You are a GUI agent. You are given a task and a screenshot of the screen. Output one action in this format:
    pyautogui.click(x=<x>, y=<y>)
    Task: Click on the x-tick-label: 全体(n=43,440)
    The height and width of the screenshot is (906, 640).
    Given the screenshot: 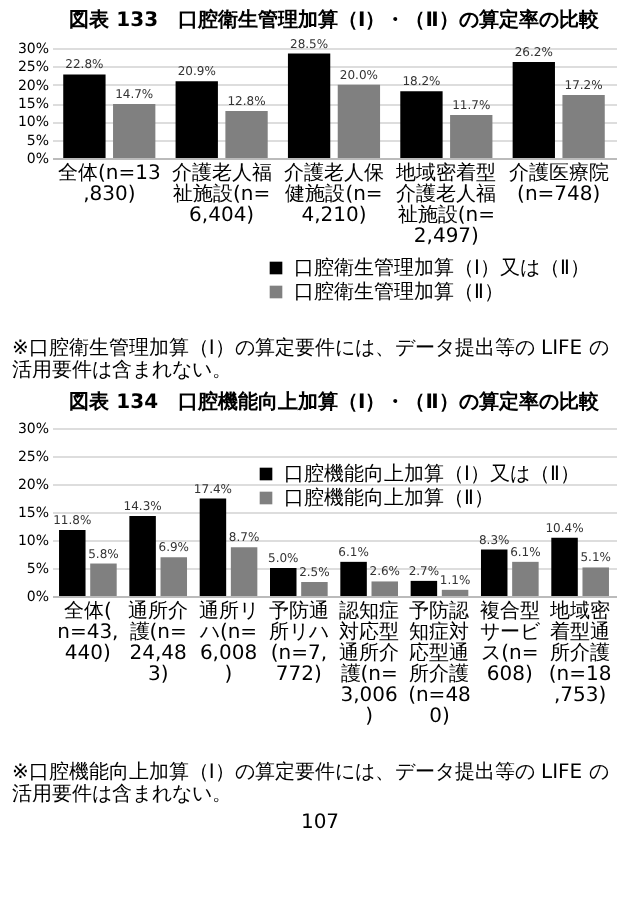 What is the action you would take?
    pyautogui.click(x=88, y=632)
    